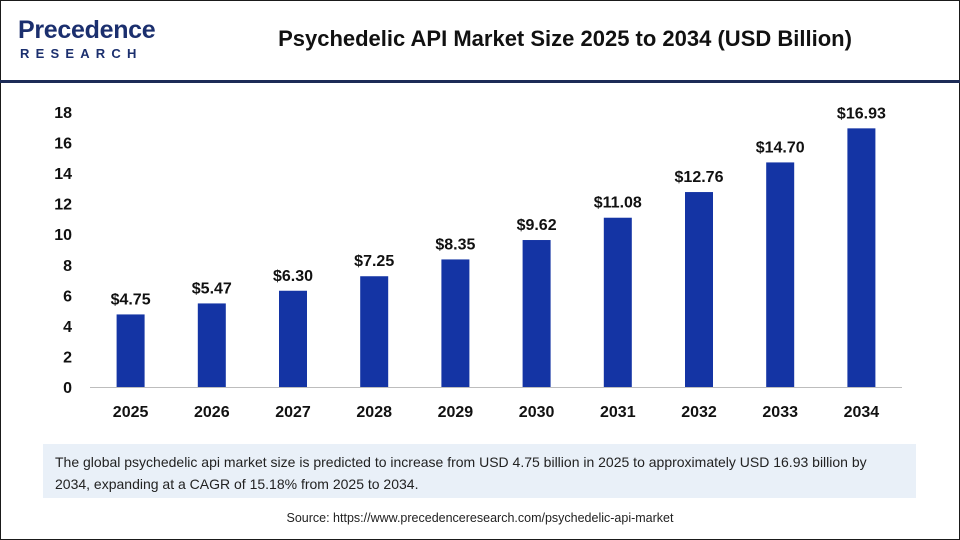 This screenshot has width=960, height=540. Describe the element at coordinates (131, 299) in the screenshot. I see `data-label: $4.75` at that location.